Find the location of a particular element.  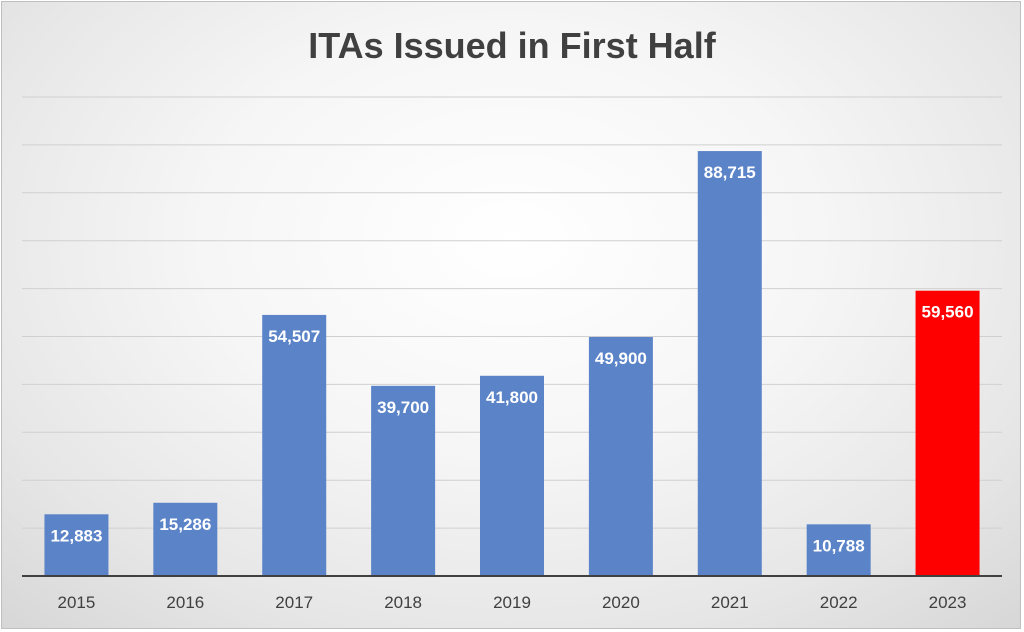

data-label-2020: 49,900 is located at coordinates (621, 358).